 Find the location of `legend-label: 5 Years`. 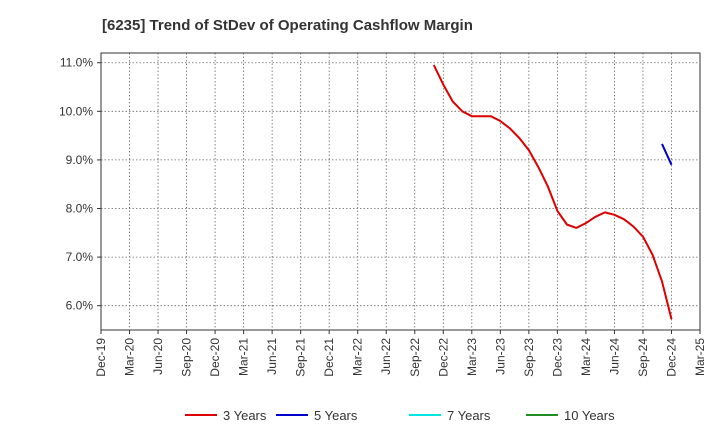

legend-label: 5 Years is located at coordinates (336, 415).